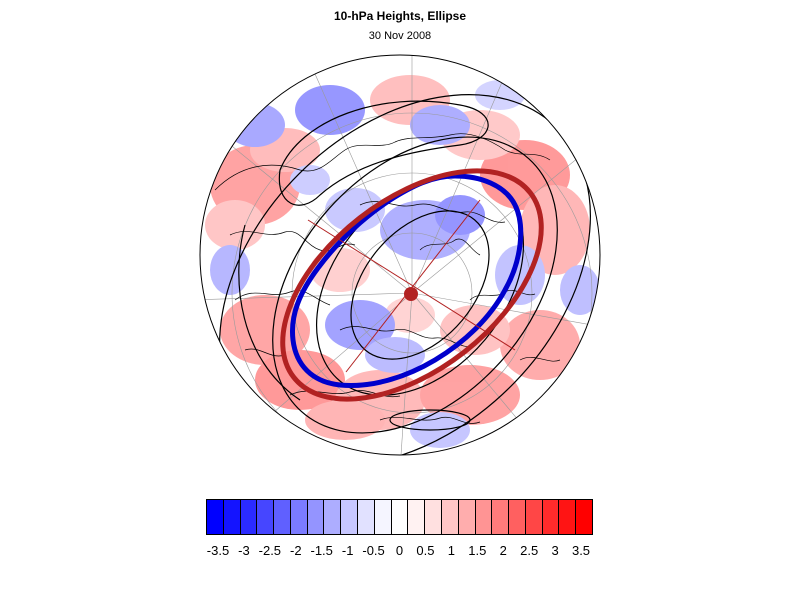 This screenshot has width=800, height=600. I want to click on colorbar-label: 0, so click(399, 550).